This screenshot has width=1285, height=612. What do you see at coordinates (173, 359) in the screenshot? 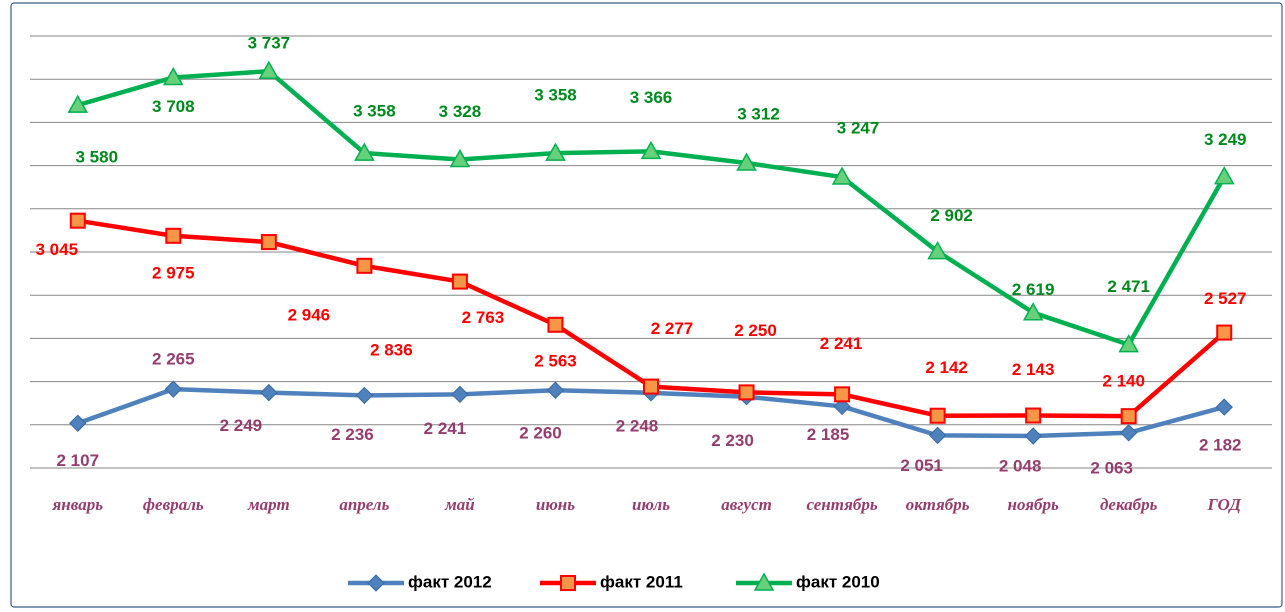
I see `data-label: 2 265` at bounding box center [173, 359].